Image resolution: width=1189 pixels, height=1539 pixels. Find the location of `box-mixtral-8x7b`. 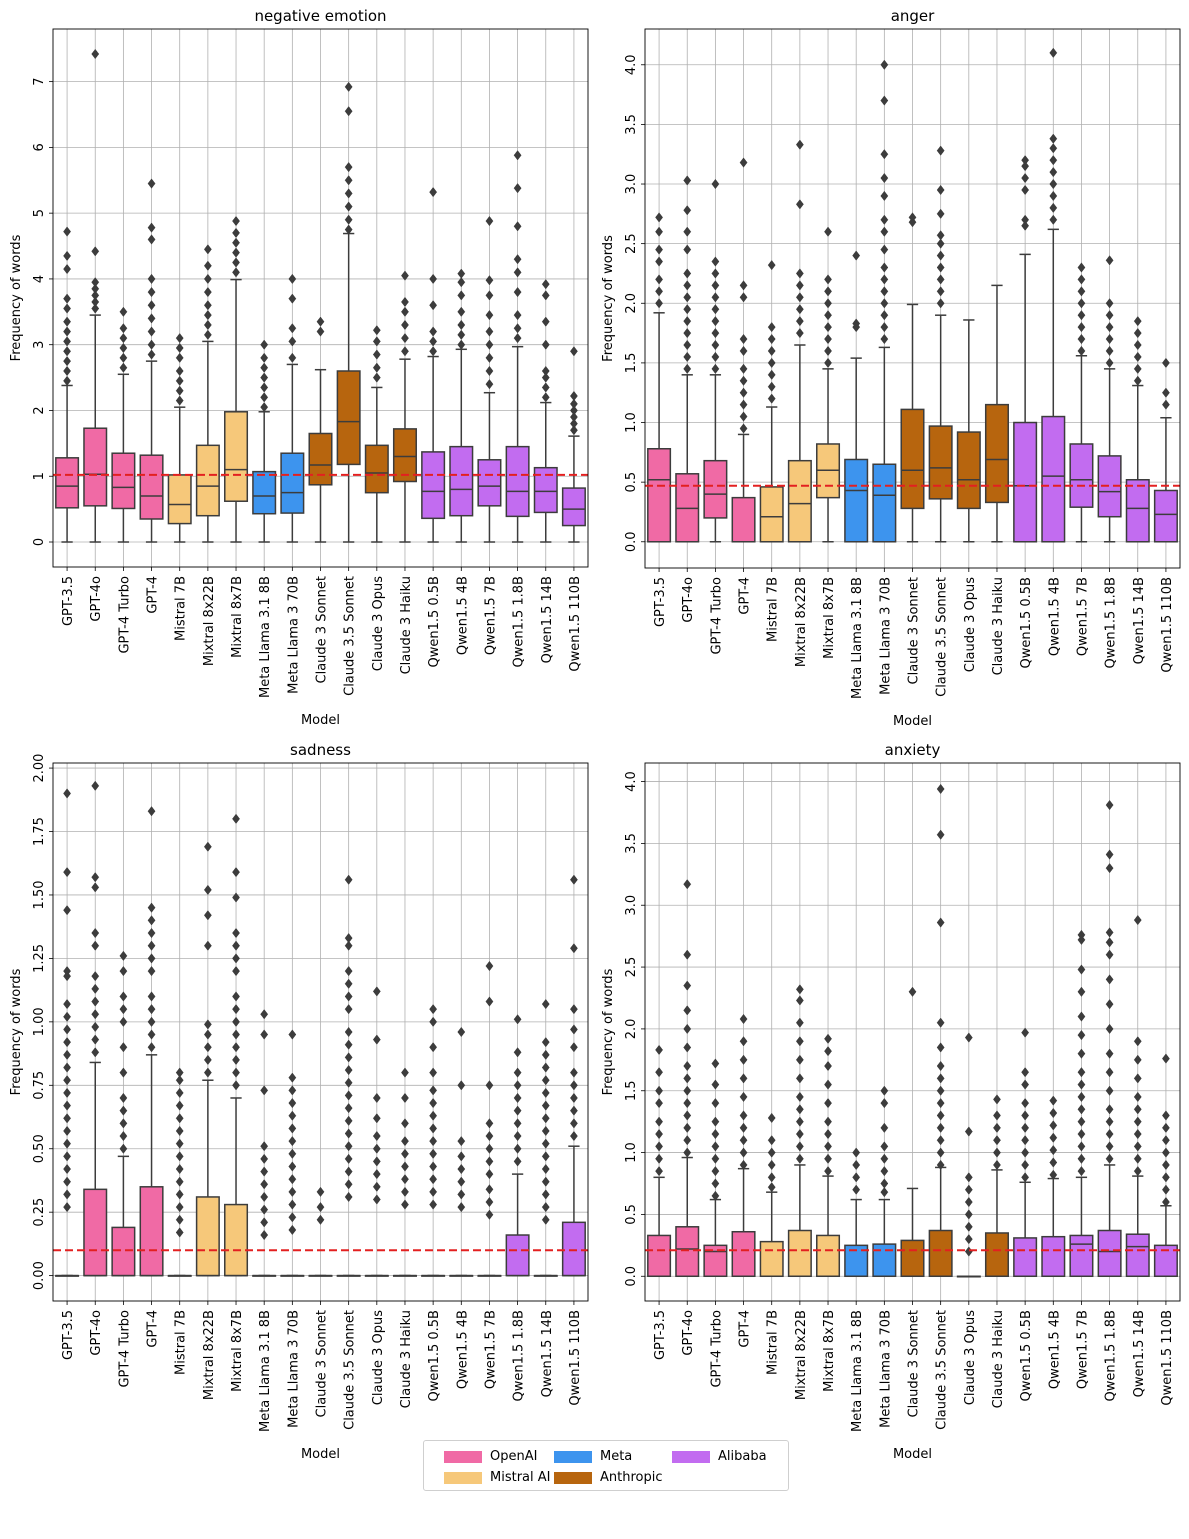

box-mixtral-8x7b is located at coordinates (236, 1045).